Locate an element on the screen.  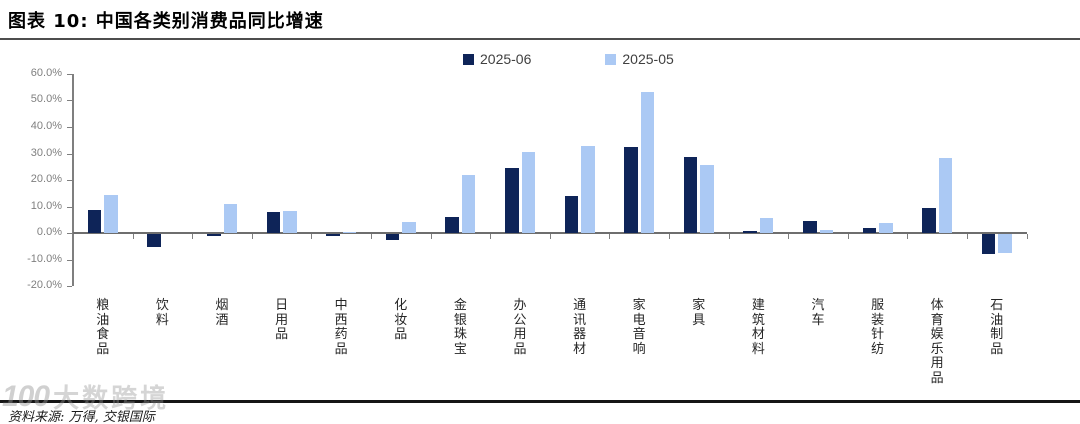
chart-title: 图表 10: 中国各类别消费品同比增速 is located at coordinates (166, 21).